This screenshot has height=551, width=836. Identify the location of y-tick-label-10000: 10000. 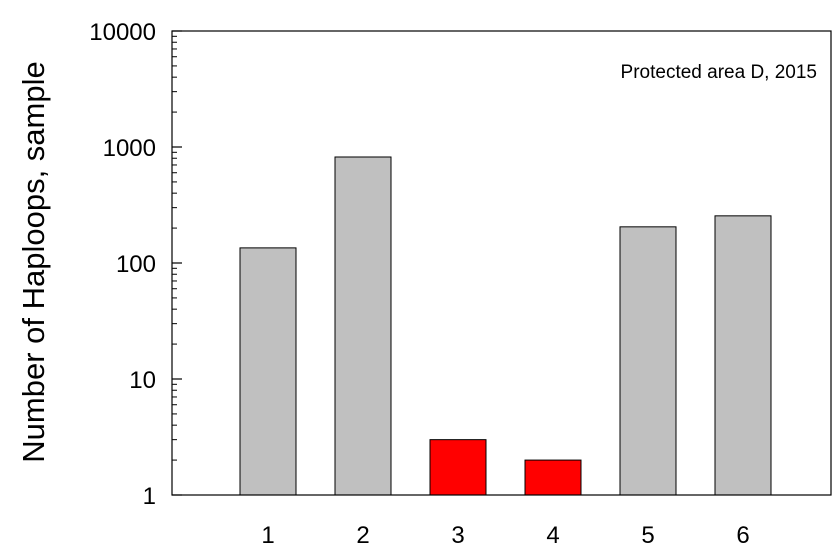
(122, 32).